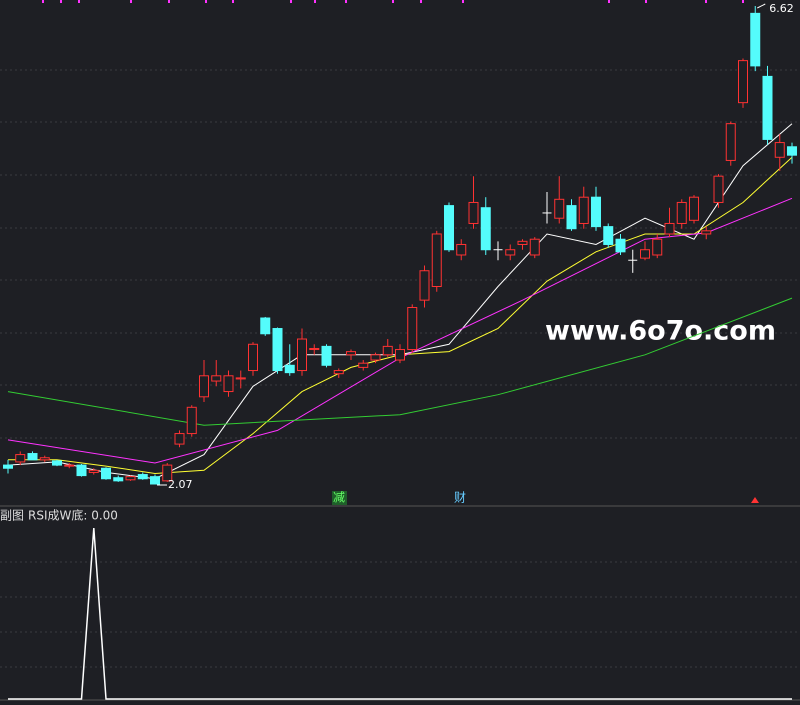  What do you see at coordinates (781, 8) in the screenshot?
I see `high-label: 6.62` at bounding box center [781, 8].